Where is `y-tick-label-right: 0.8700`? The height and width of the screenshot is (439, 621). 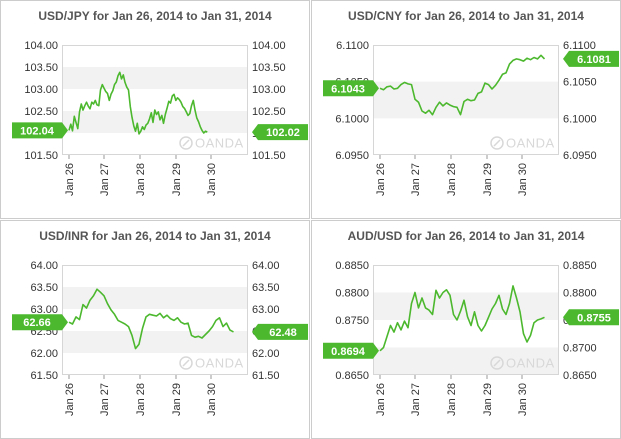 y-tick-label-right: 0.8700 is located at coordinates (580, 349).